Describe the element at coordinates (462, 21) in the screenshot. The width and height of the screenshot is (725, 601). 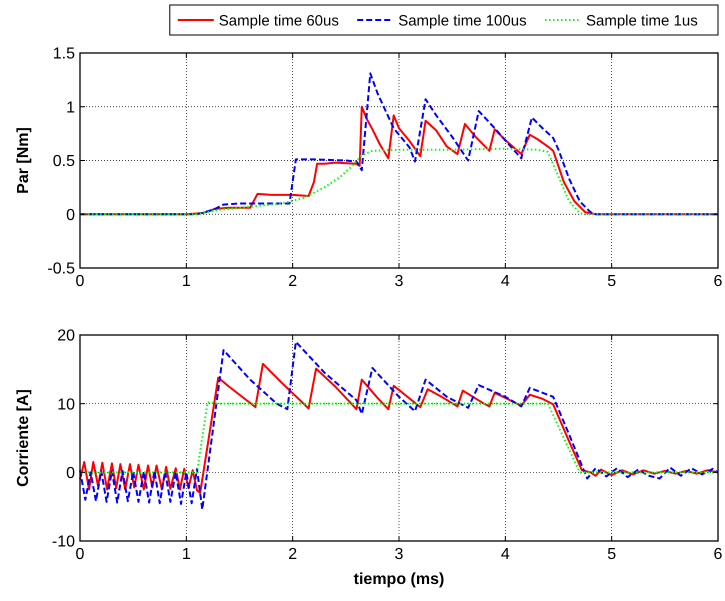
I see `legend-label: Sample time 100us` at that location.